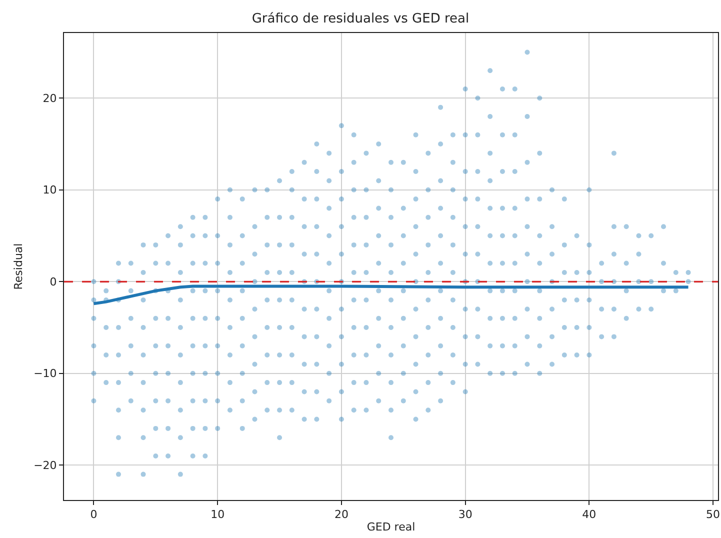 This screenshot has height=538, width=721. I want to click on chart-title: Gráfico de residuales vs GED real, so click(361, 18).